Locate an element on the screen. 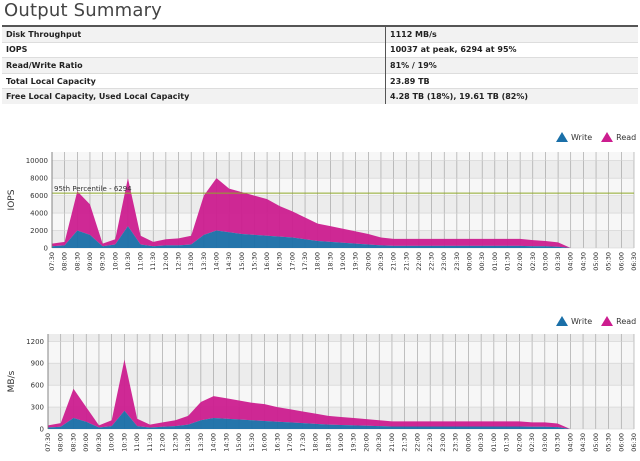 This screenshot has width=640, height=461. y-axis-label: MB/s is located at coordinates (12, 381).